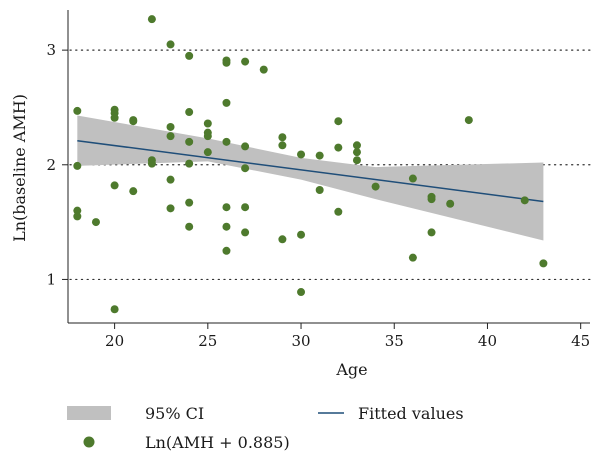  I want to click on y-axis-title: Ln(baseline AMH), so click(19, 168).